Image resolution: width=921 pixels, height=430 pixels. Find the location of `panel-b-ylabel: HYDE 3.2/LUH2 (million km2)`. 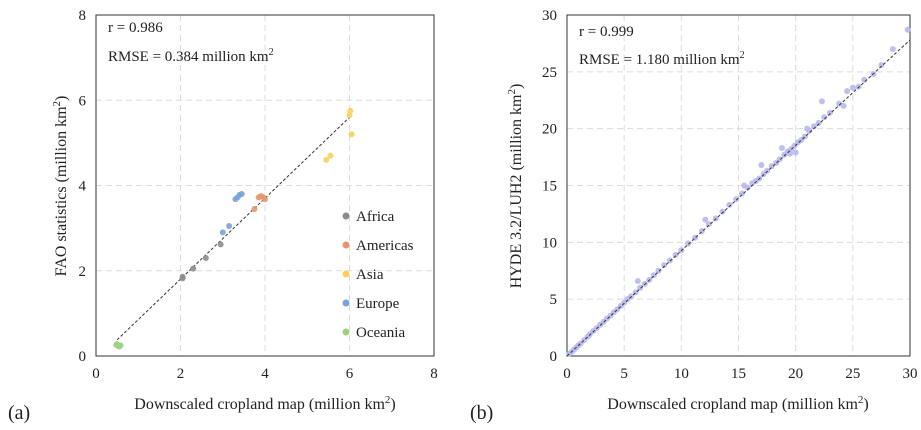

panel-b-ylabel: HYDE 3.2/LUH2 (million km2) is located at coordinates (515, 186).